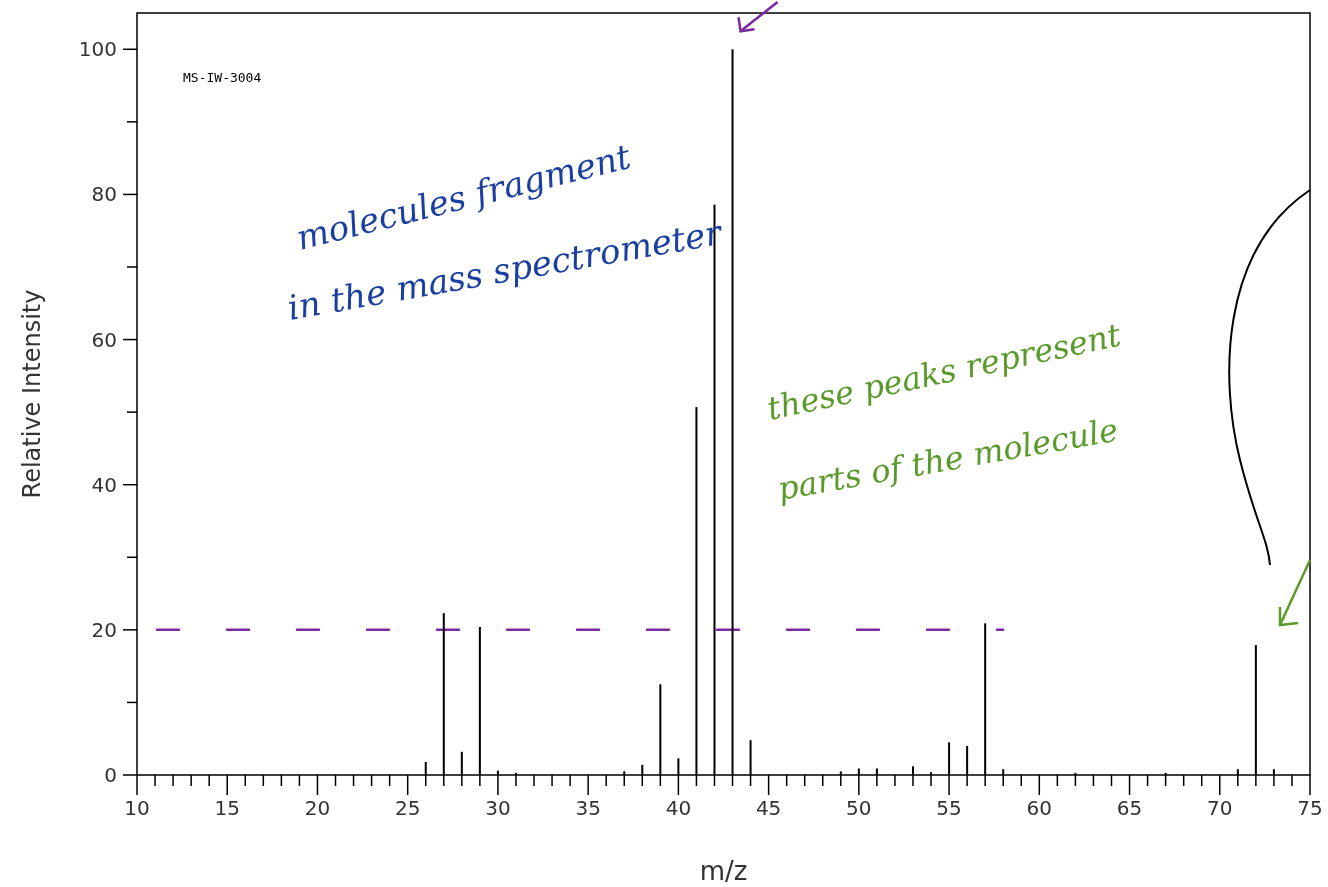 This screenshot has width=1328, height=887. Describe the element at coordinates (104, 194) in the screenshot. I see `y-tick-label: 80` at that location.